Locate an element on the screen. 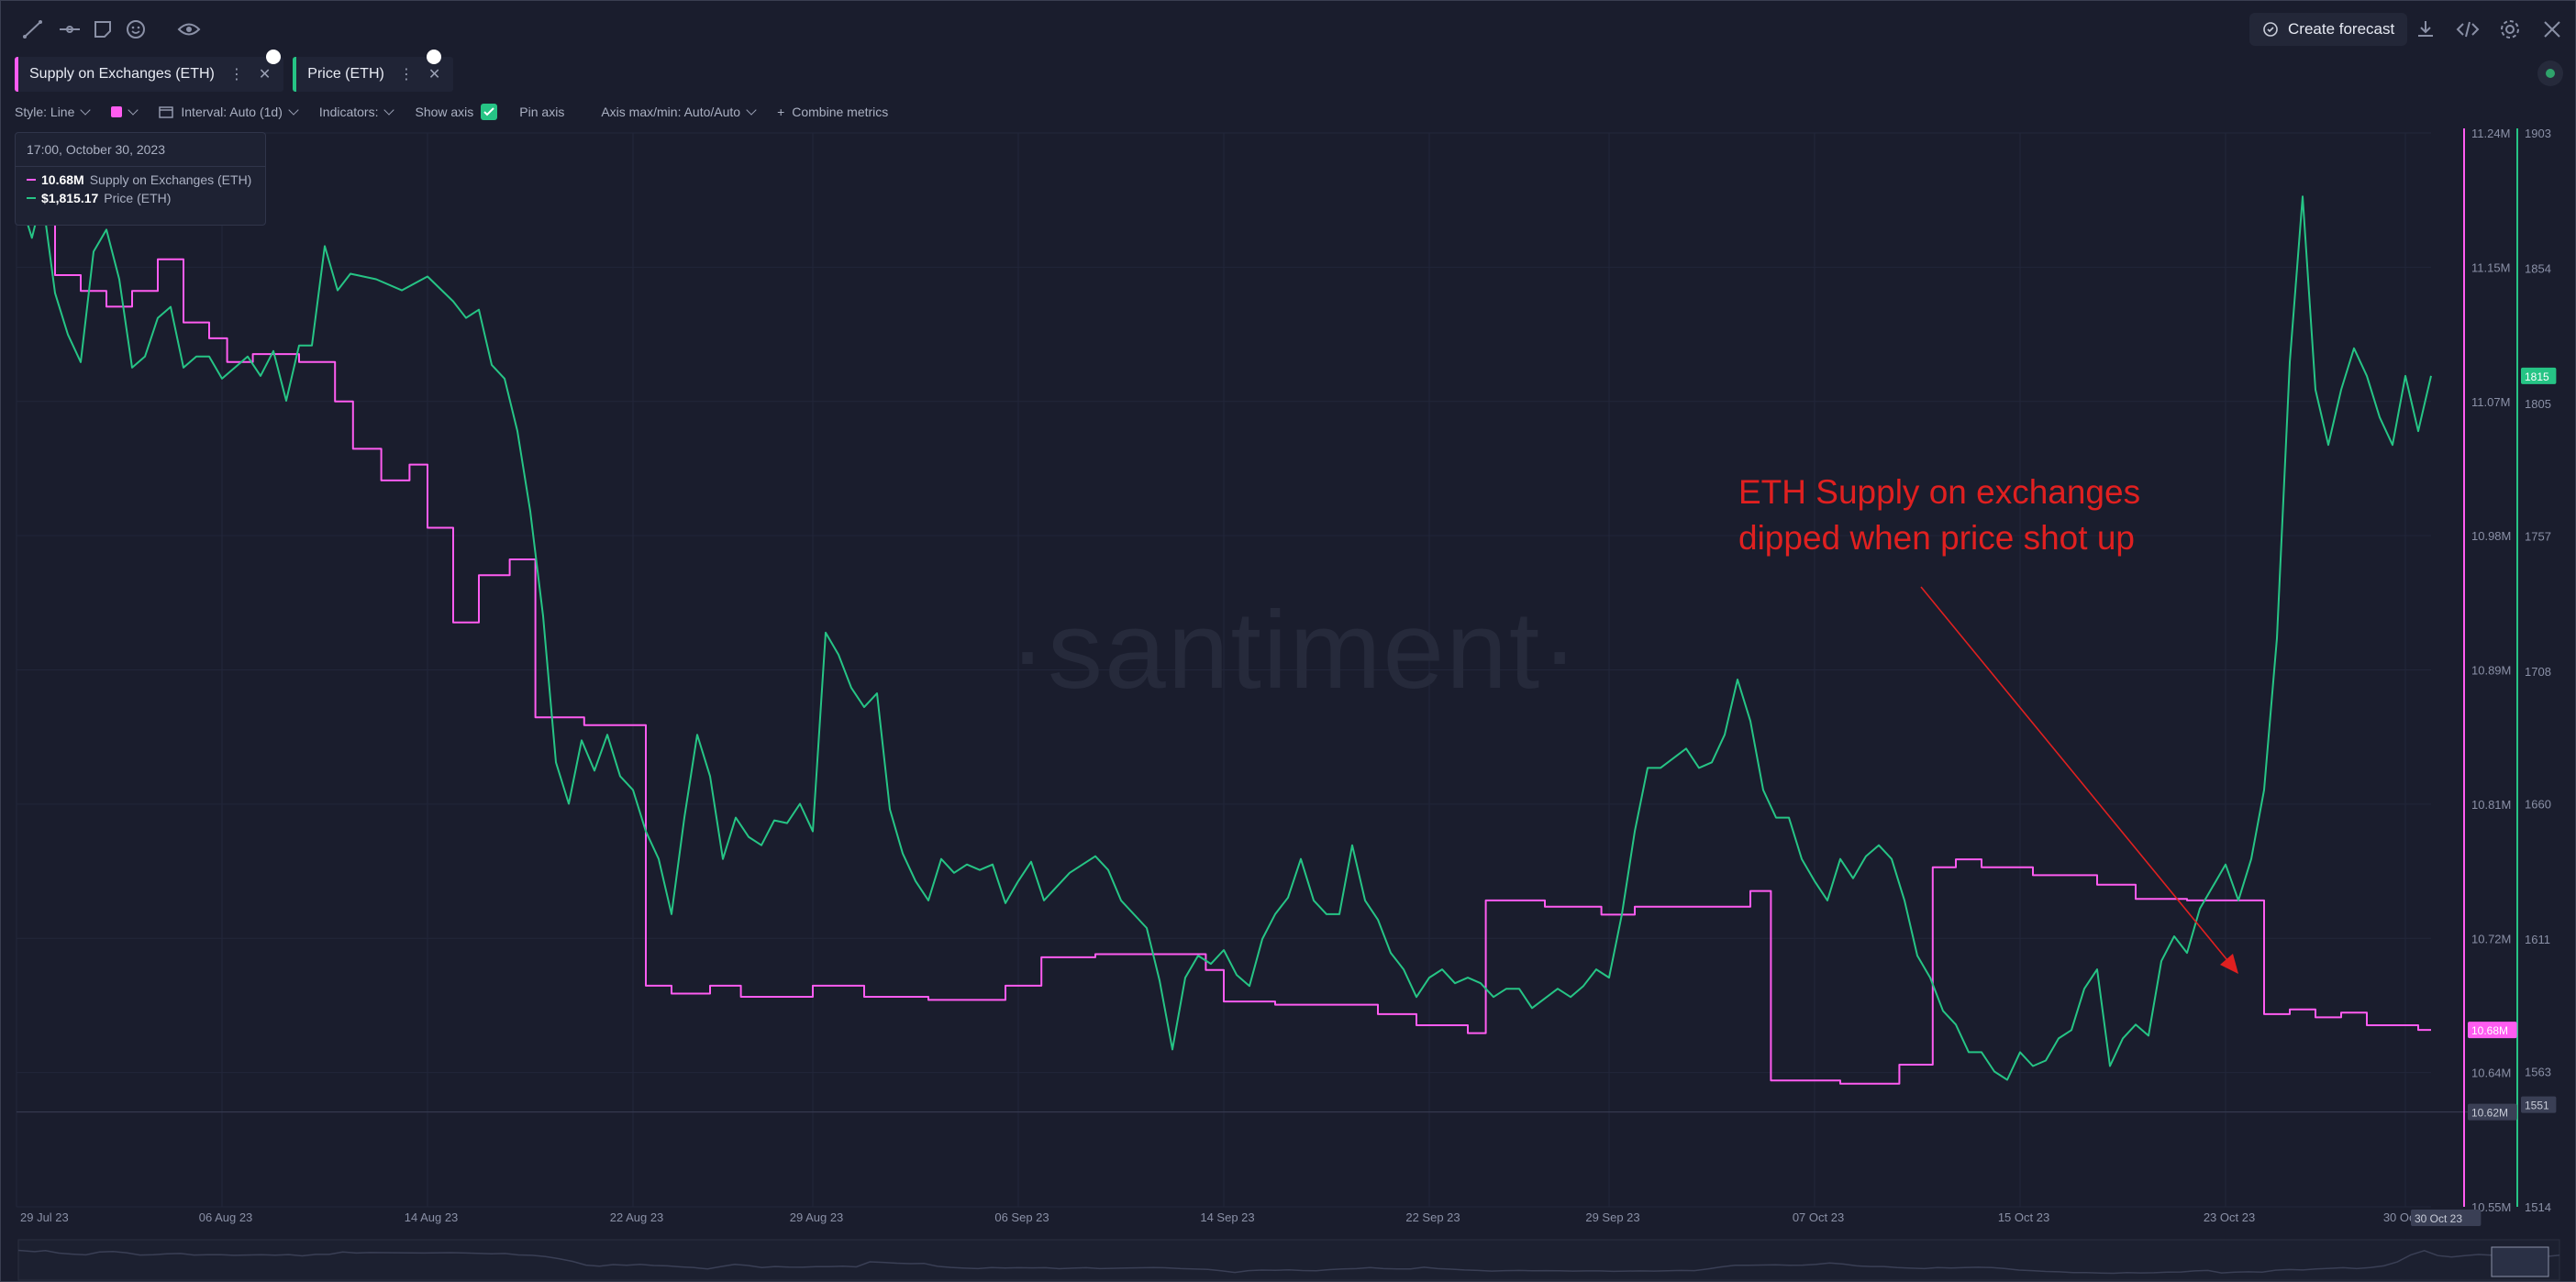 This screenshot has height=1282, width=2576. tab-price: Price (ETH) ⋮ ✕ is located at coordinates (373, 71).